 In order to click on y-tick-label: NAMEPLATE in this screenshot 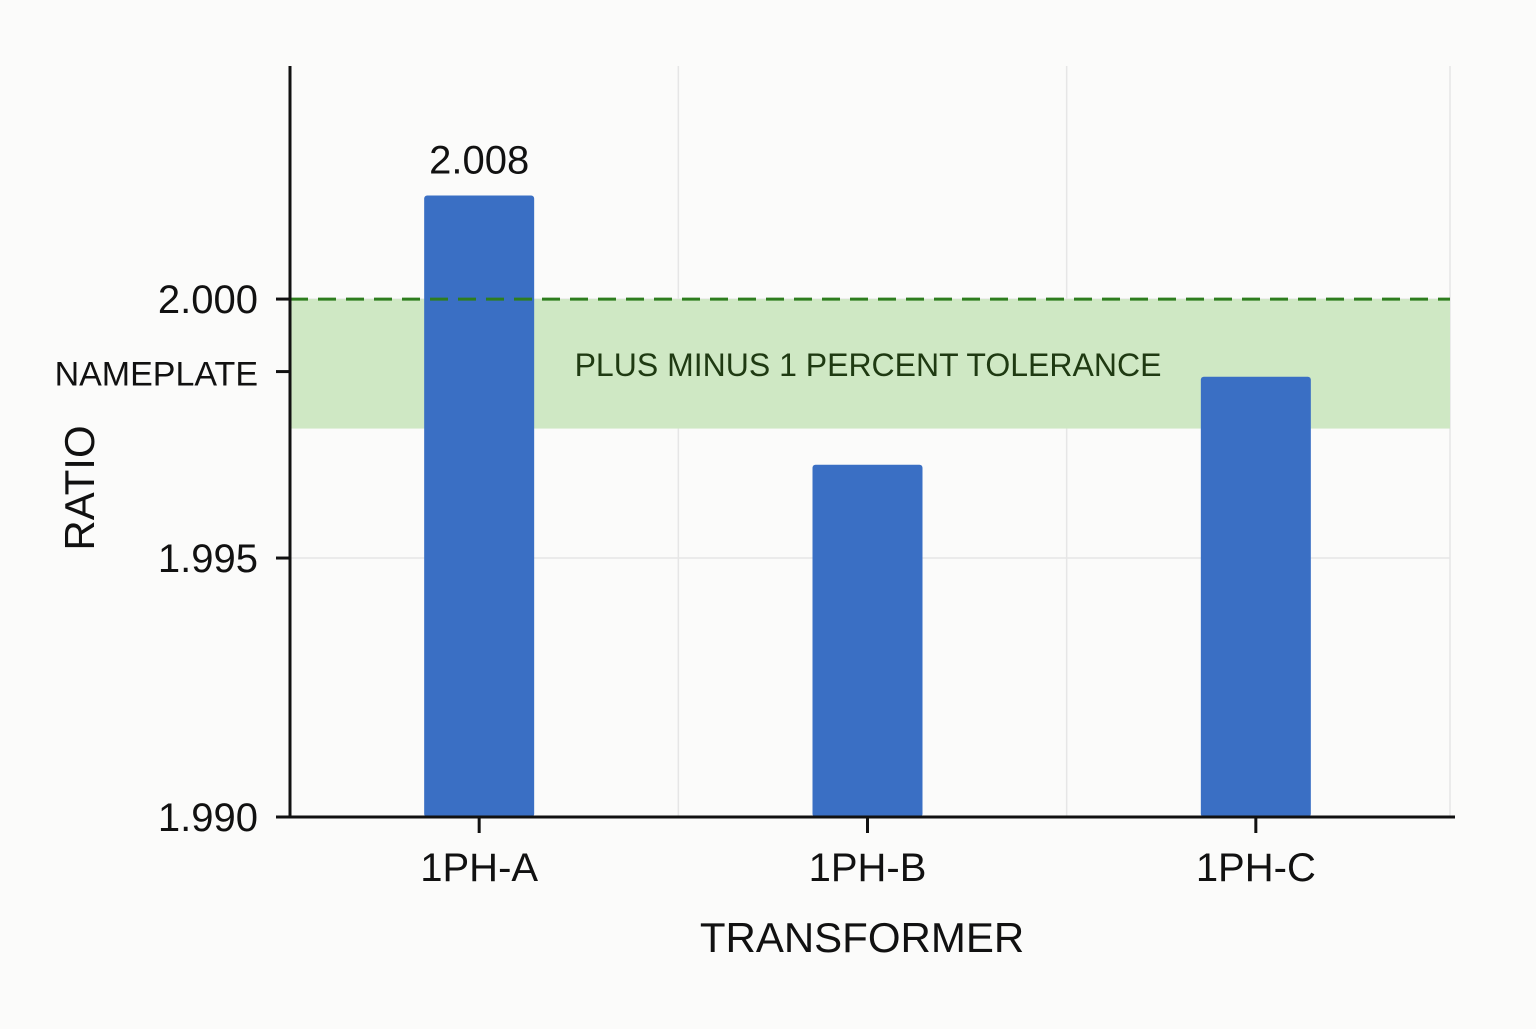, I will do `click(156, 375)`.